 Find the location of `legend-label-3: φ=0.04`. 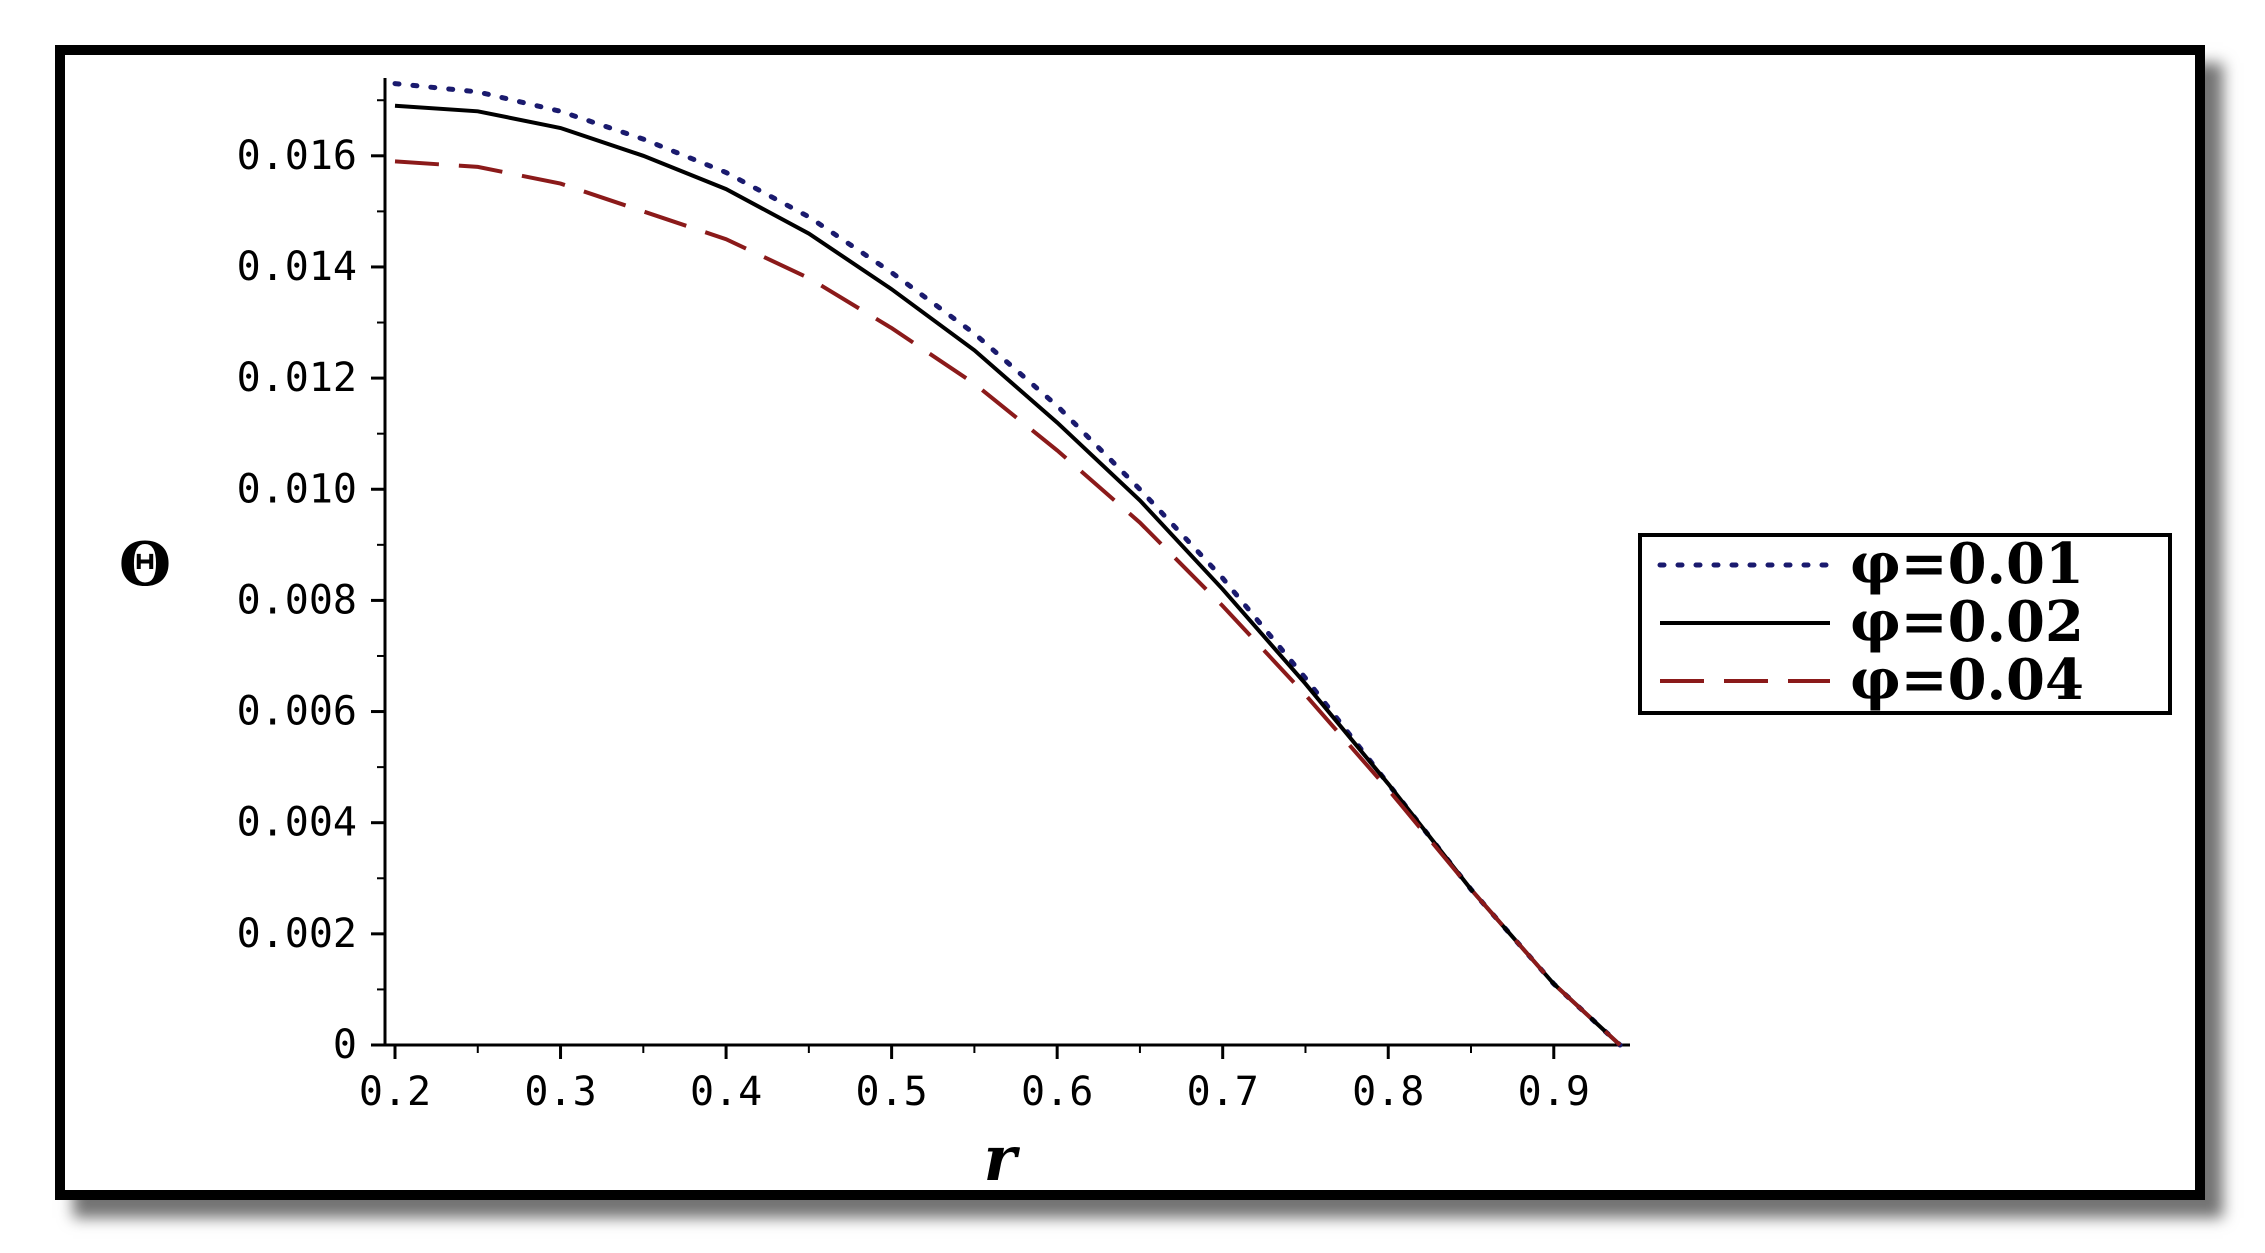

legend-label-3: φ=0.04 is located at coordinates (1967, 680).